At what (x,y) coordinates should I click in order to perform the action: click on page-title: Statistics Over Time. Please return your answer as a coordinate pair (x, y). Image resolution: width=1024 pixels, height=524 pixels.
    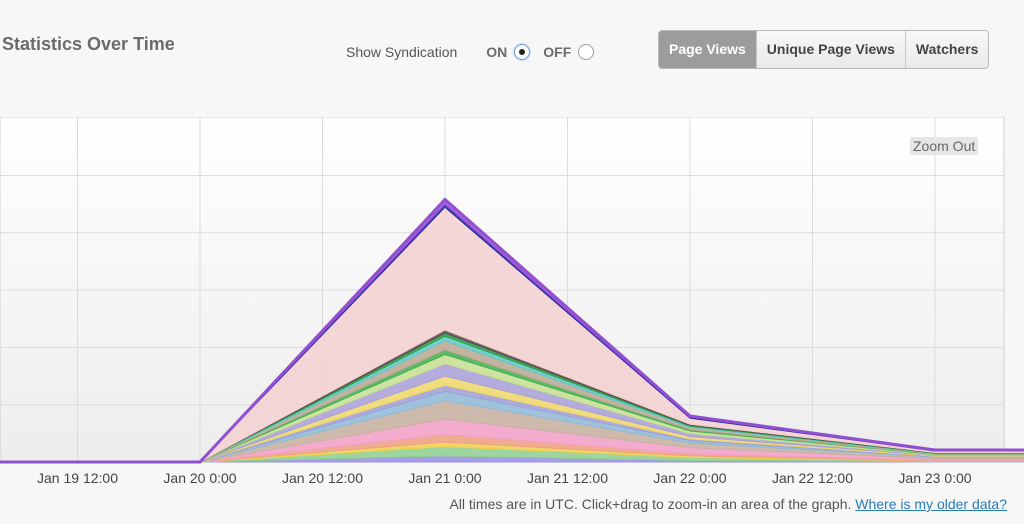
    Looking at the image, I should click on (88, 44).